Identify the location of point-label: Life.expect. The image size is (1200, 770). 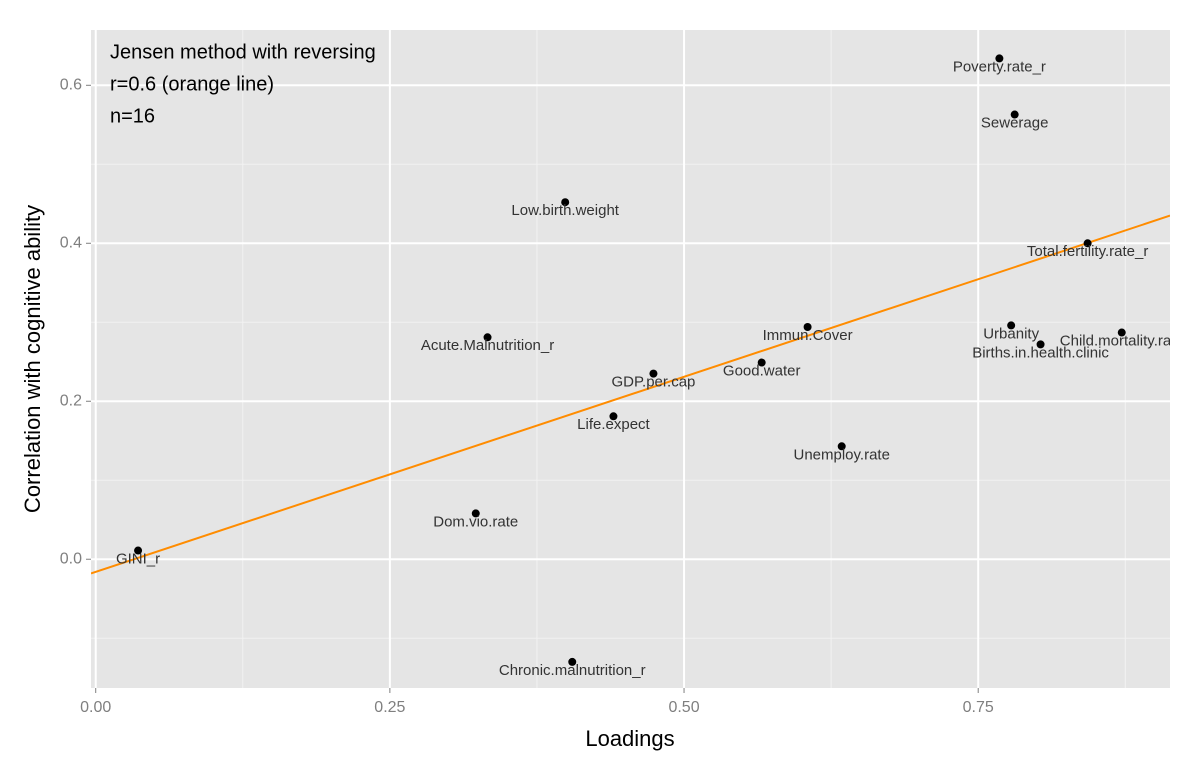
(613, 424).